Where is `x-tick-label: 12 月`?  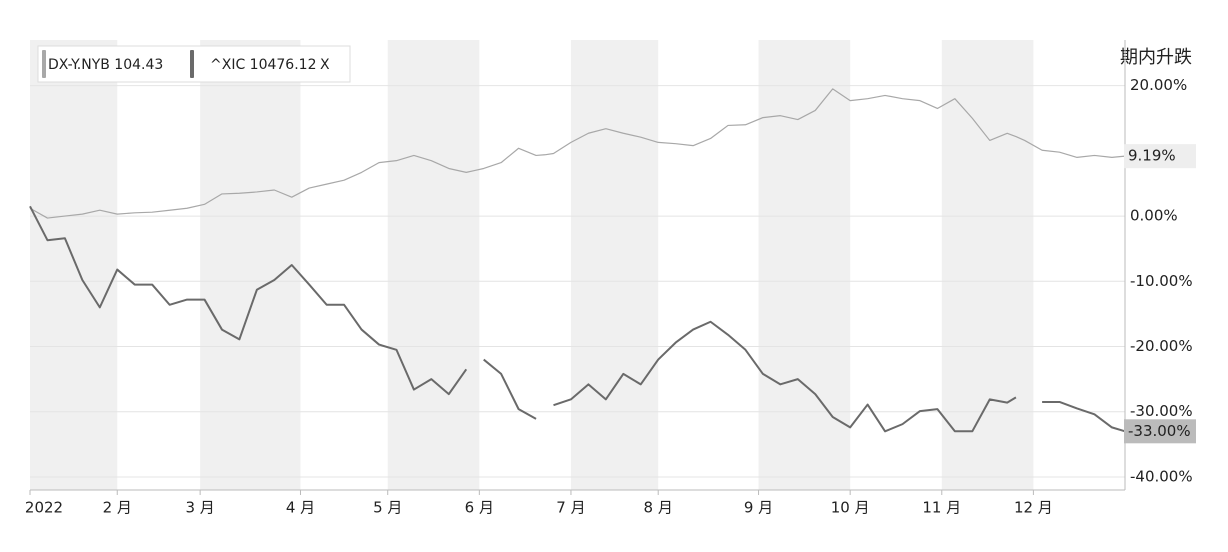 x-tick-label: 12 月 is located at coordinates (1033, 508).